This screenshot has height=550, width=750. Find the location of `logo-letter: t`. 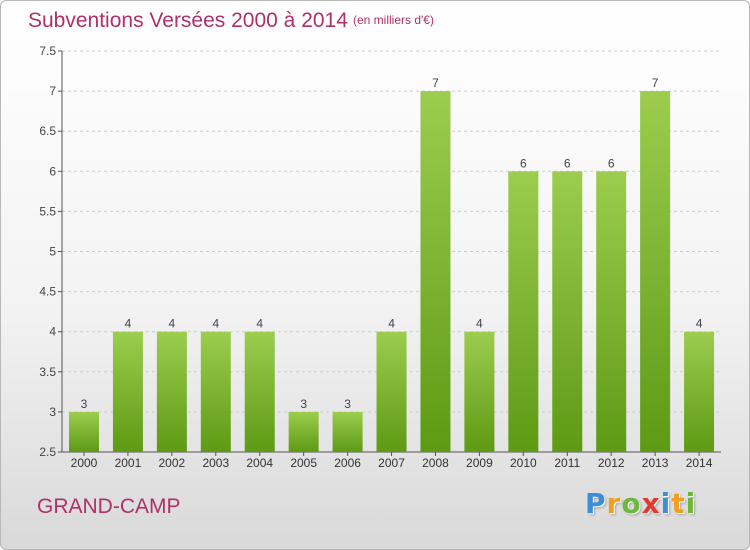

logo-letter: t is located at coordinates (678, 503).